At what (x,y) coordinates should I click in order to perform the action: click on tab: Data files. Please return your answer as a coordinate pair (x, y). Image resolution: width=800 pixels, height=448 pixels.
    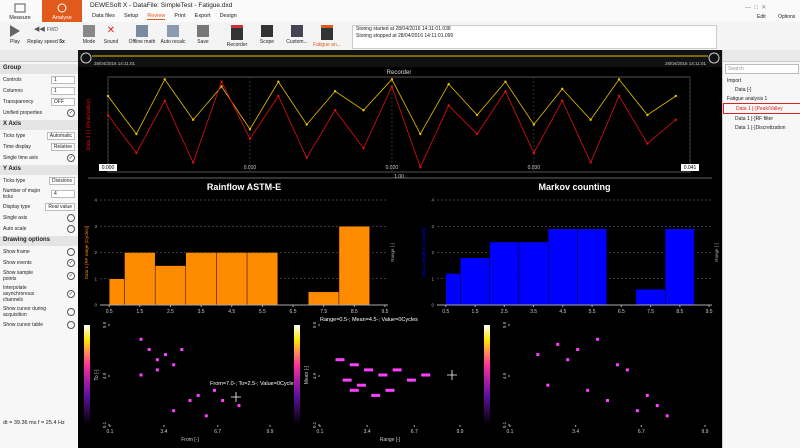
    Looking at the image, I should click on (103, 16).